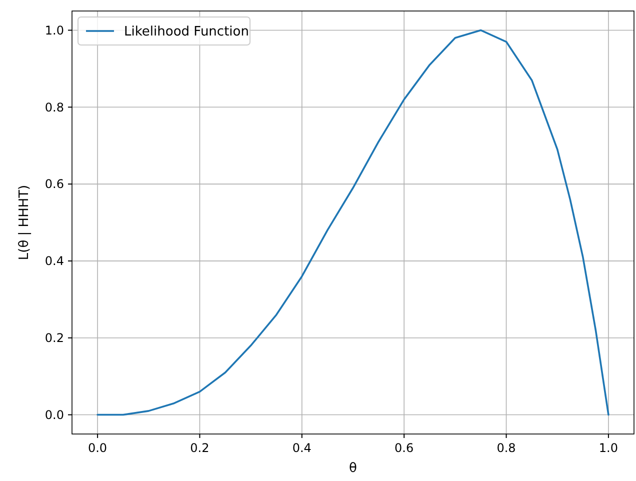  I want to click on y-tick-label: 0.8, so click(54, 107).